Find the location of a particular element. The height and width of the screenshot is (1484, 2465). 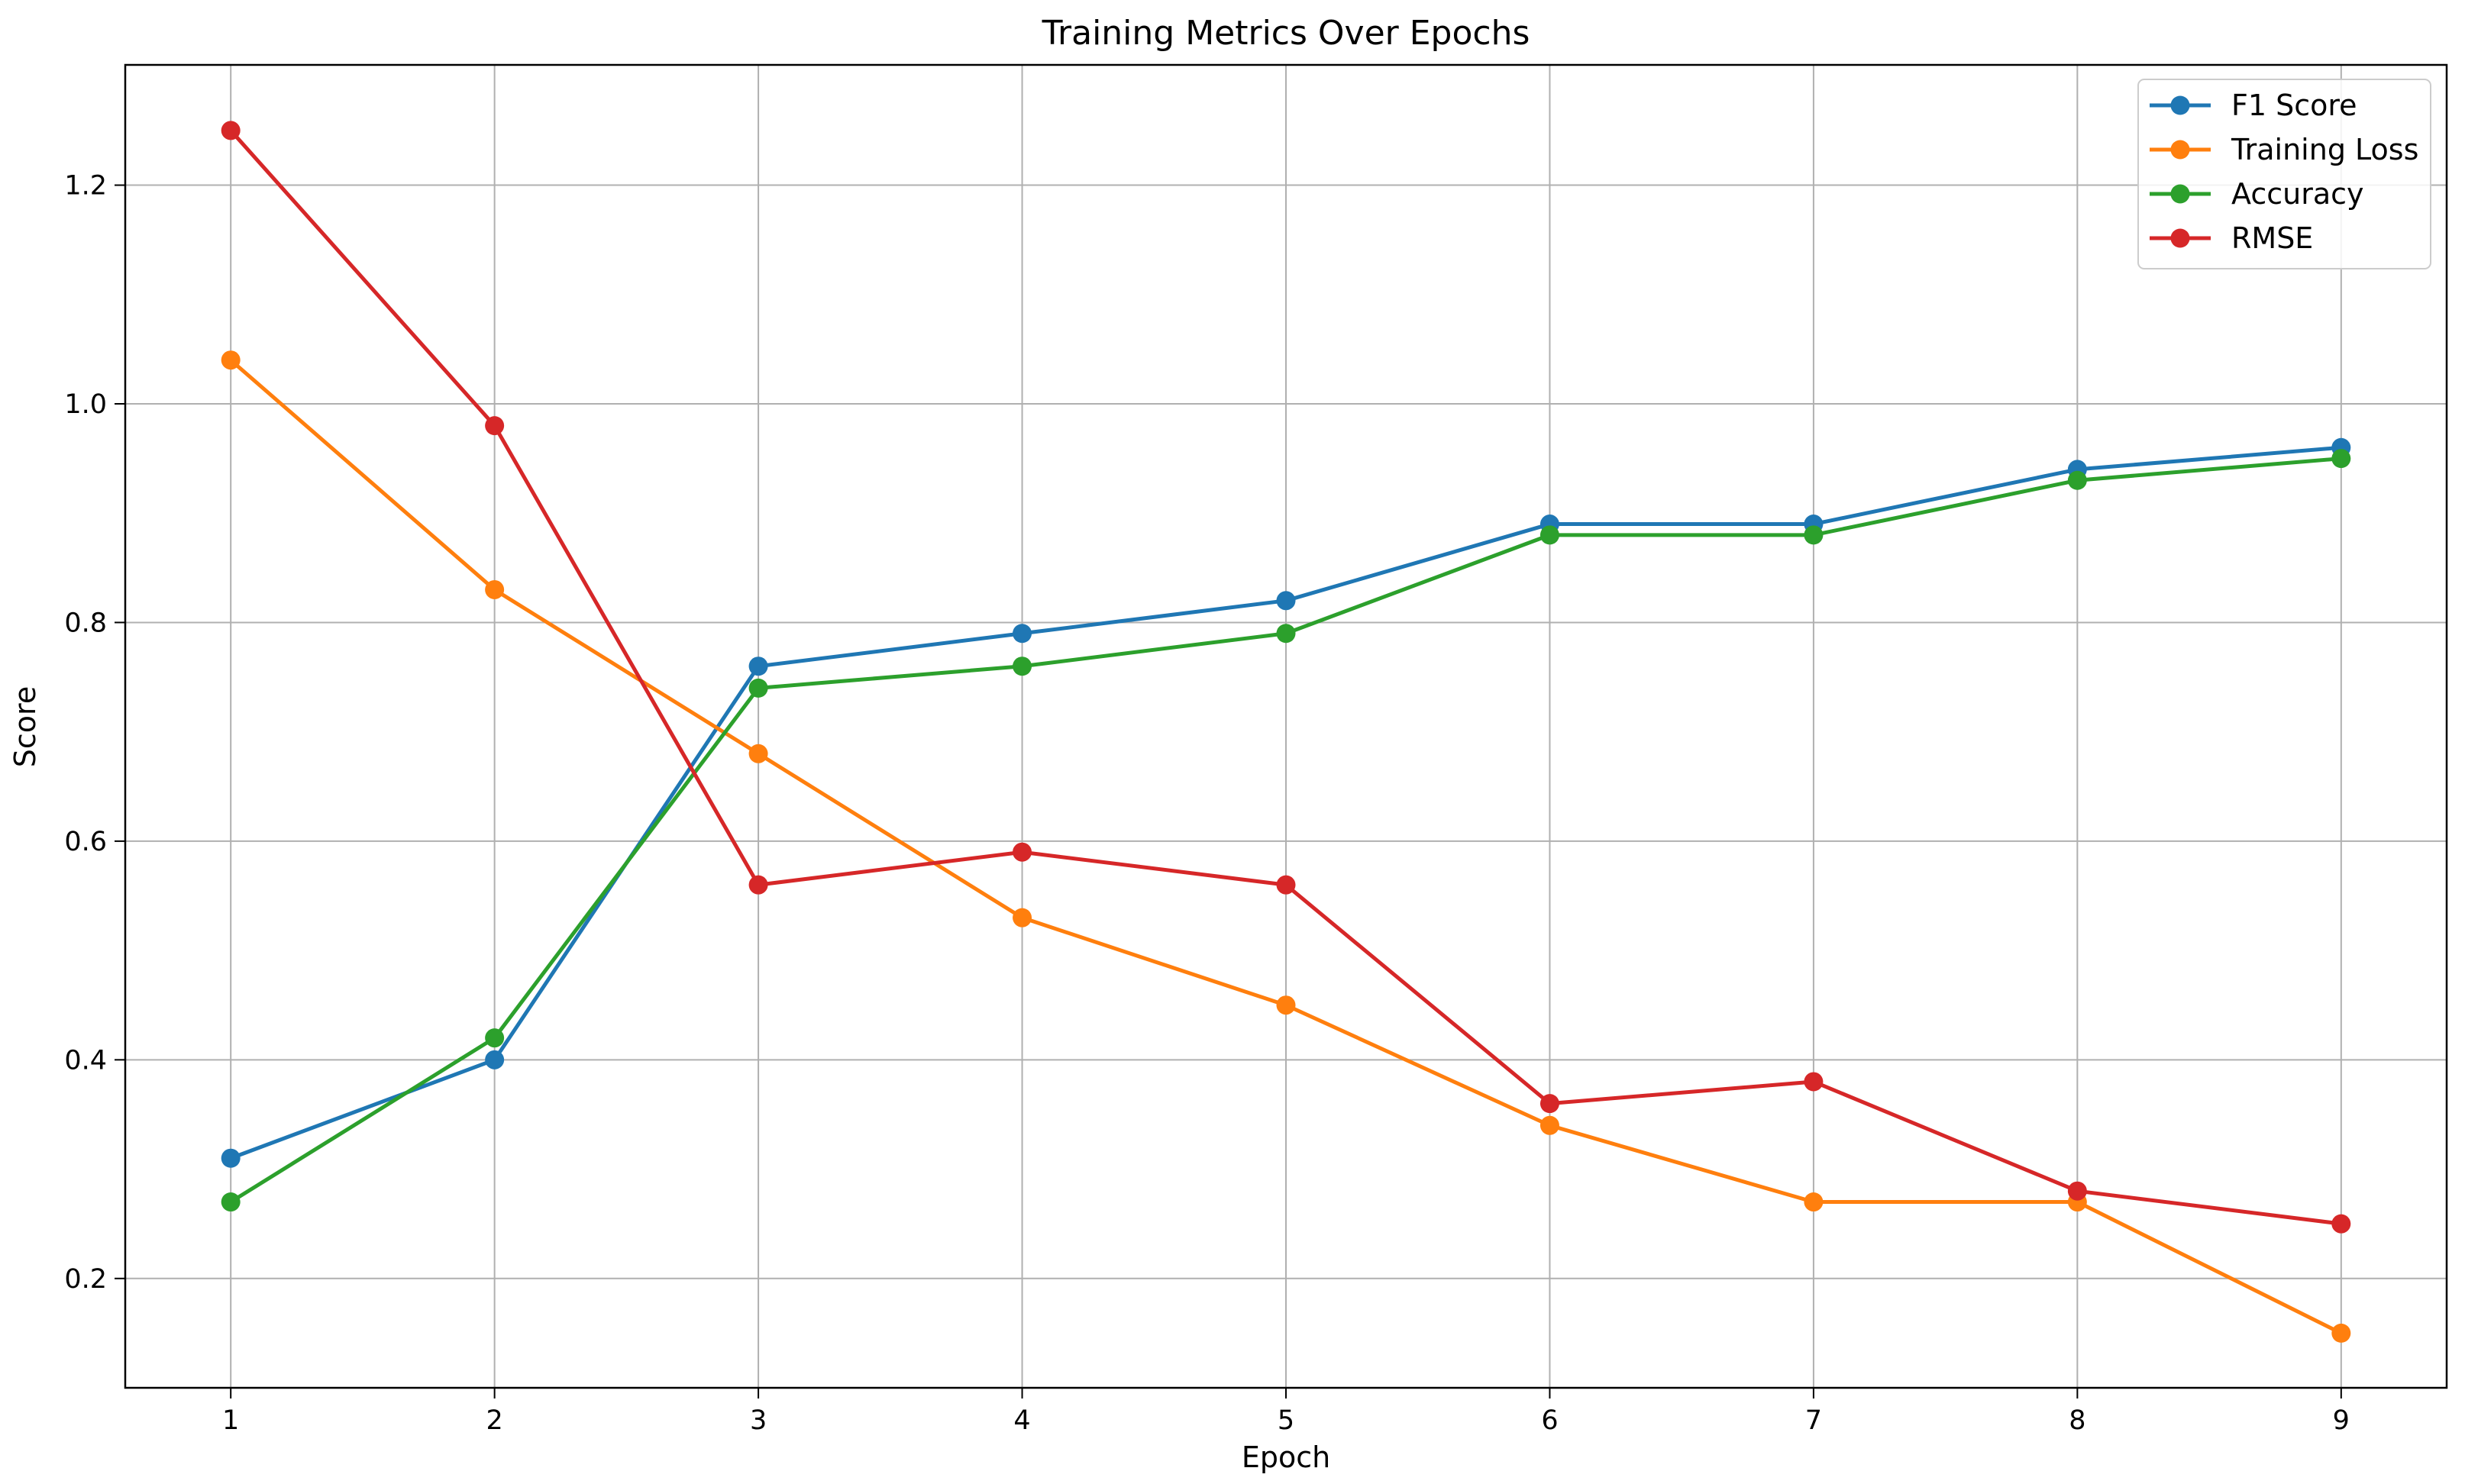

x-tick-label: 6 is located at coordinates (1549, 1420).